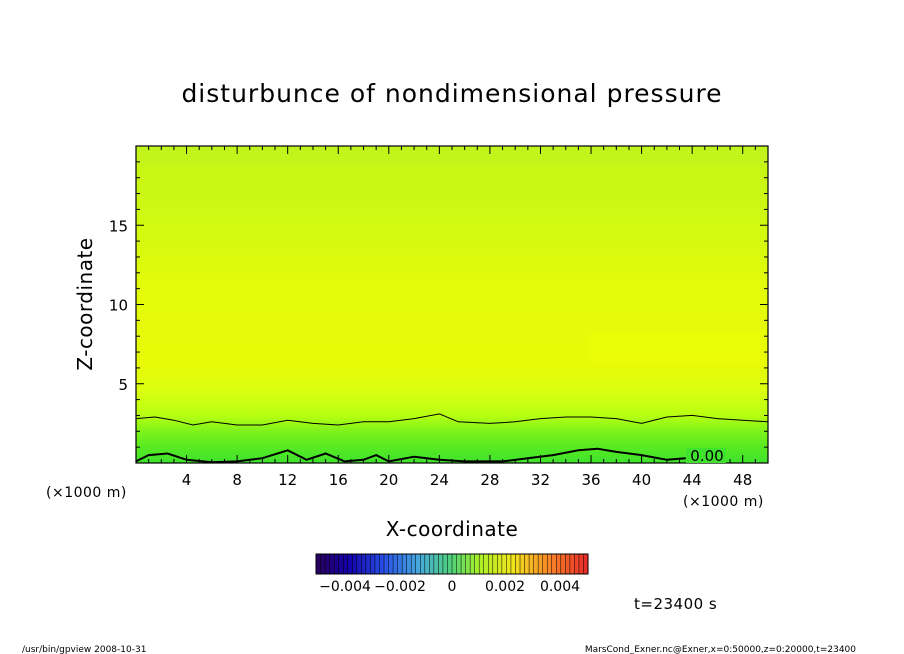  I want to click on x-unit-left: (×1000 m), so click(86, 493).